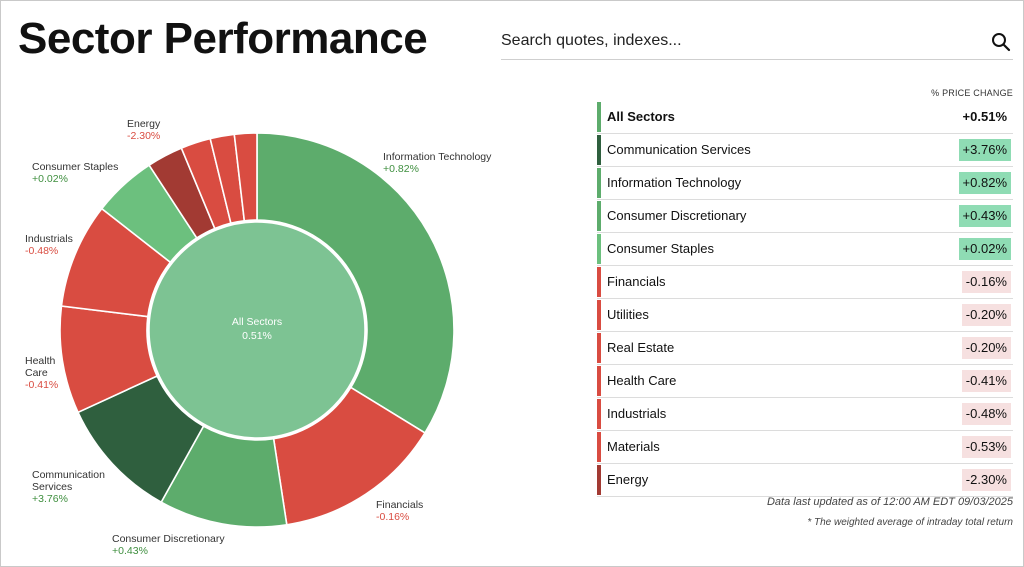  I want to click on center-label: All Sectors, so click(257, 322).